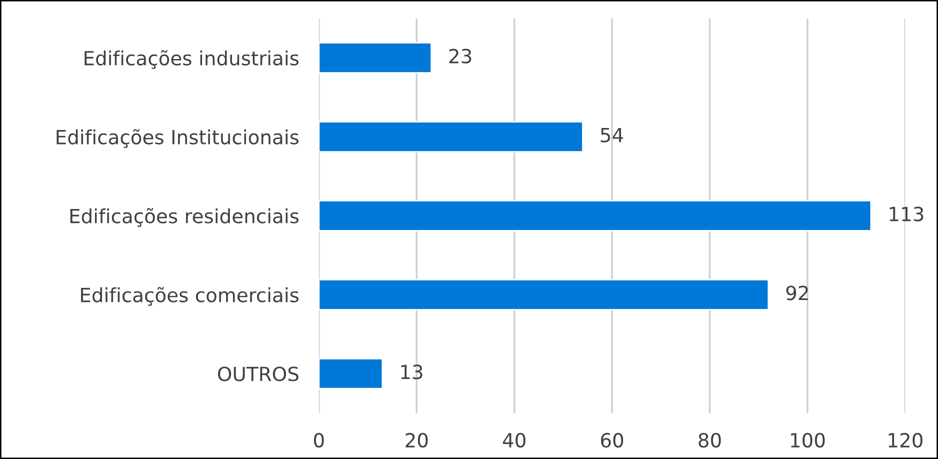  I want to click on x-tick-label: 0, so click(319, 440).